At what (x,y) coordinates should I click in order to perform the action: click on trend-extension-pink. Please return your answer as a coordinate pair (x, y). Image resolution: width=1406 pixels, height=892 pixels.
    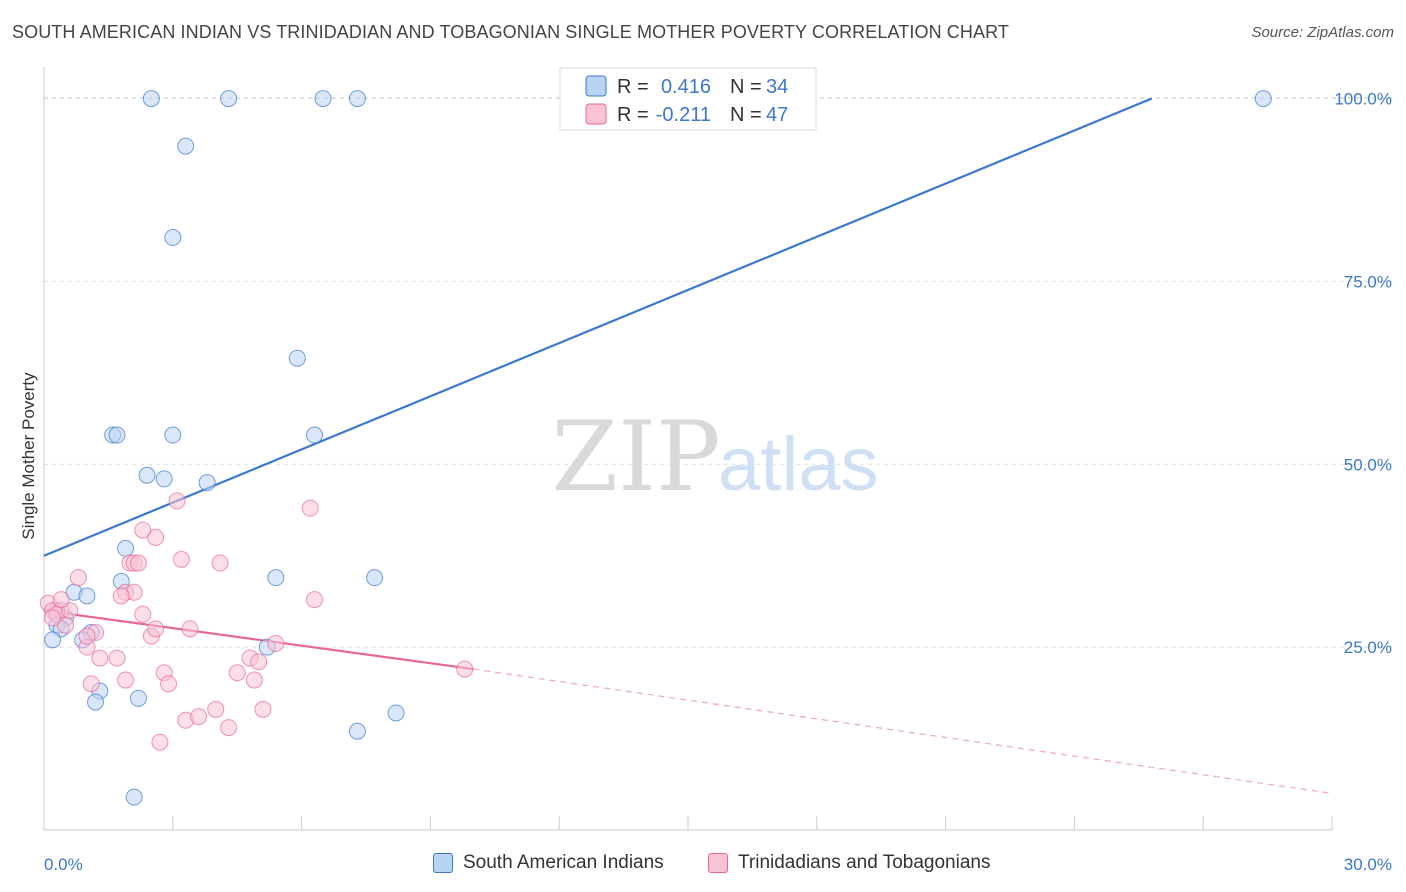
    Looking at the image, I should click on (903, 731).